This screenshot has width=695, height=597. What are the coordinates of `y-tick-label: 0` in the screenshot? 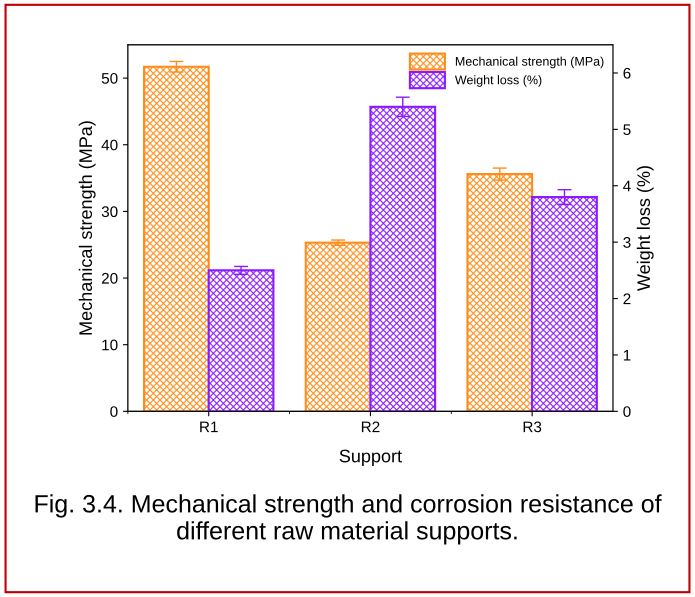 It's located at (114, 412).